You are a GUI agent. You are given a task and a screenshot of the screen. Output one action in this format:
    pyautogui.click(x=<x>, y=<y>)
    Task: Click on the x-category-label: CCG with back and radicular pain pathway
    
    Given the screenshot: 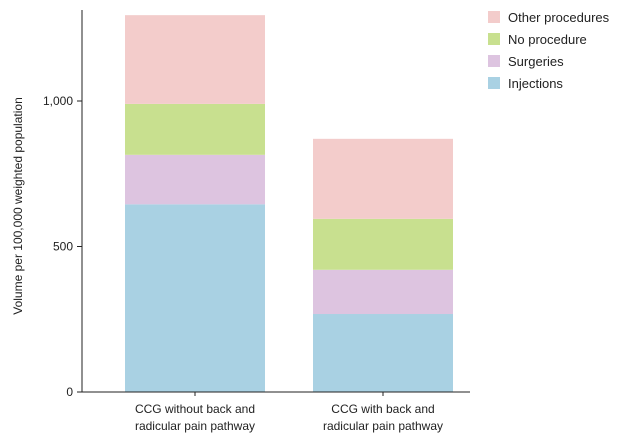 What is the action you would take?
    pyautogui.click(x=383, y=417)
    